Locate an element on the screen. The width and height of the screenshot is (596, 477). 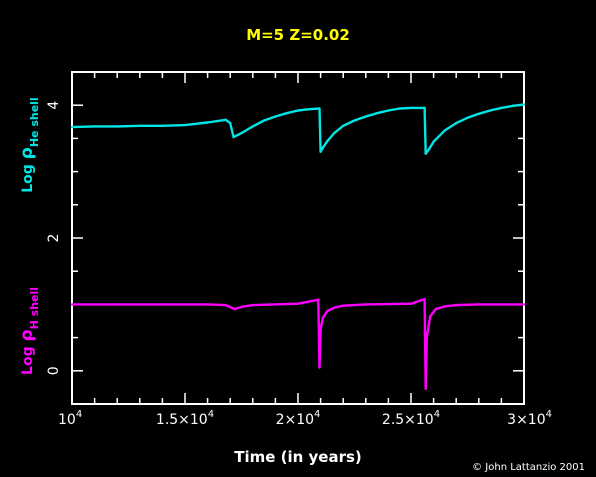
y-axis-label-sub: H shell is located at coordinates (34, 308).